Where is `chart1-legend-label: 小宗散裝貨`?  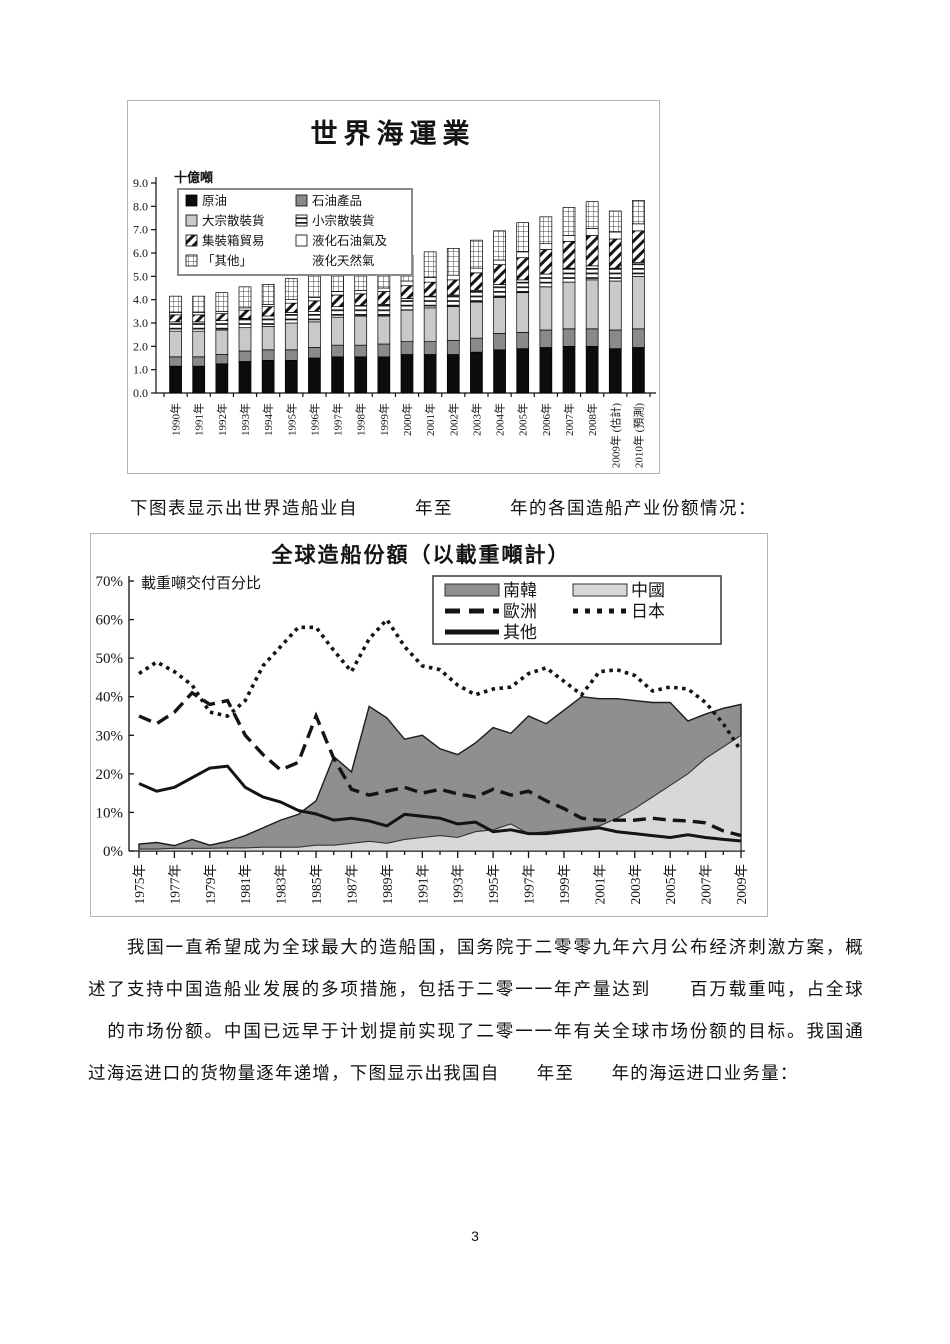
chart1-legend-label: 小宗散裝貨 is located at coordinates (343, 220).